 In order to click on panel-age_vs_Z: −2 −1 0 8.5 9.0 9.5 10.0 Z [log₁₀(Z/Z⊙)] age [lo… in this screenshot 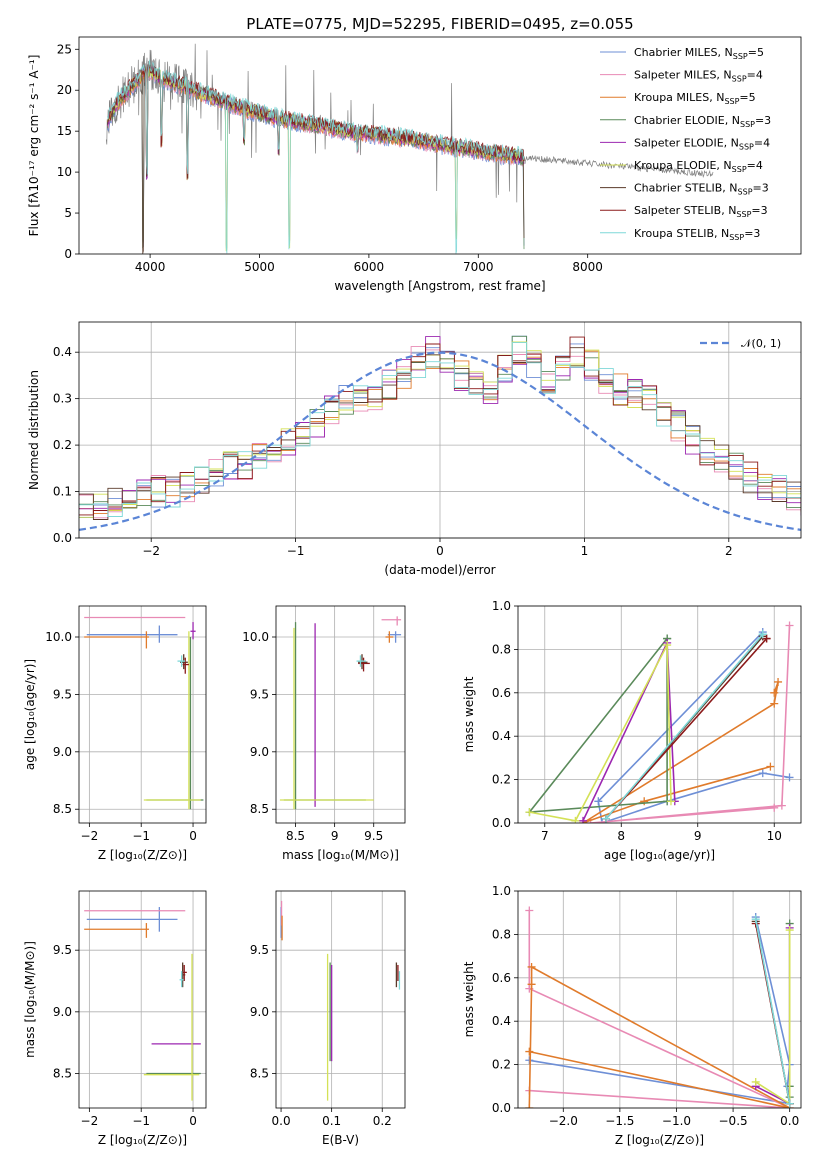, I will do `click(115, 733)`.